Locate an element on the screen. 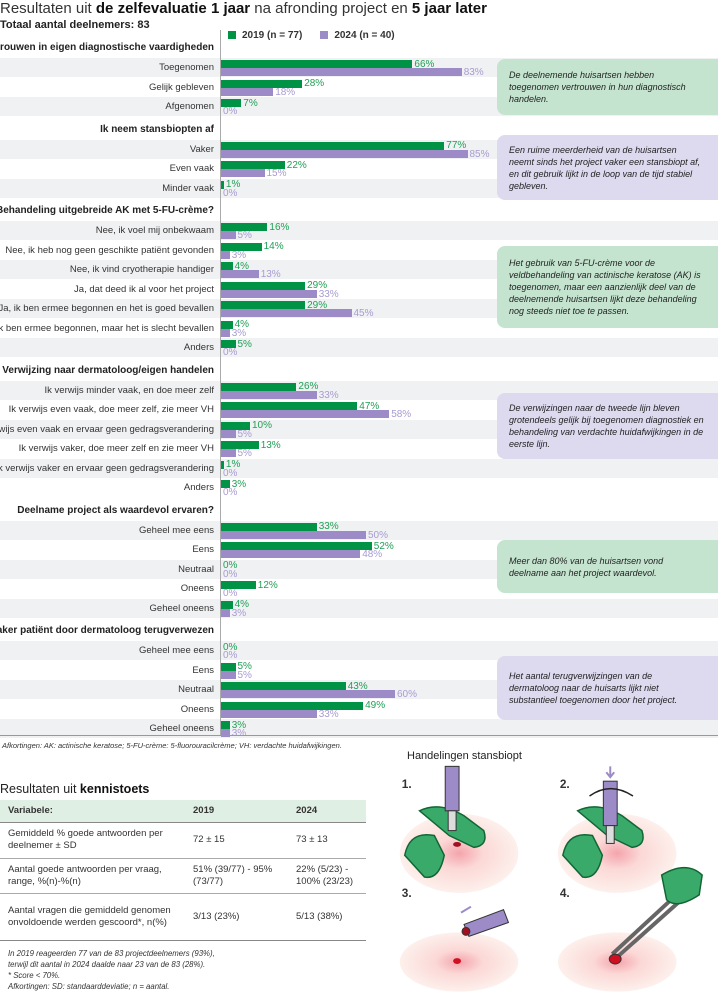 The height and width of the screenshot is (994, 720). step-number: 1. is located at coordinates (407, 784).